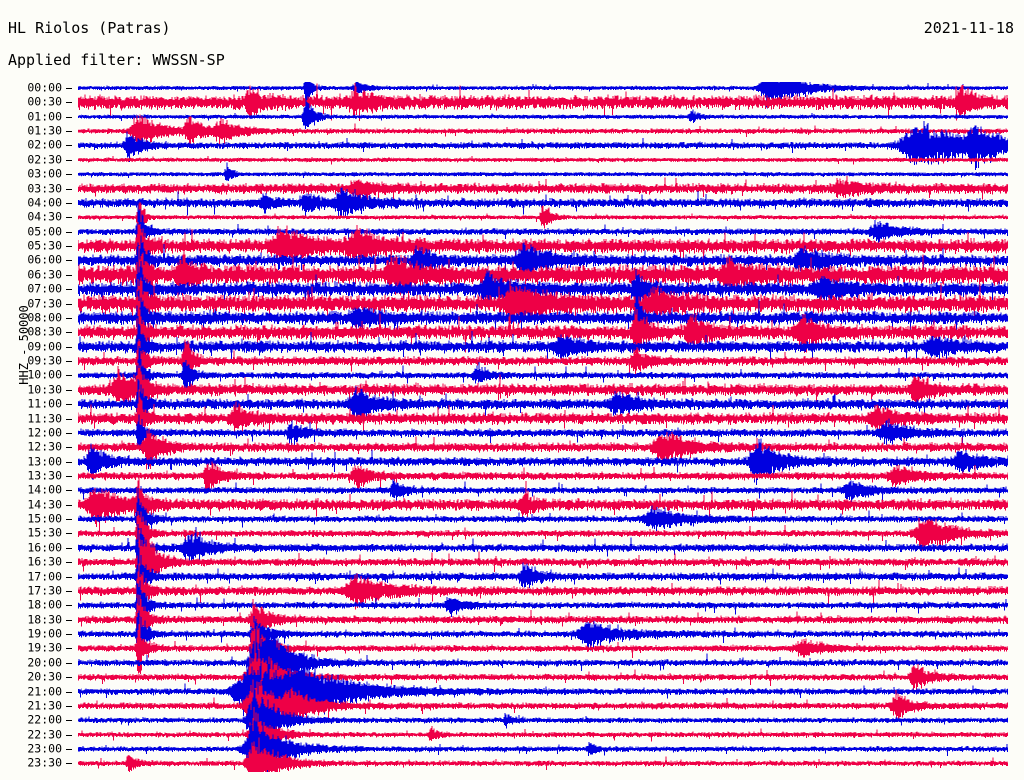 This screenshot has height=780, width=1024. I want to click on time-label-06-00: 06:00, so click(44, 259).